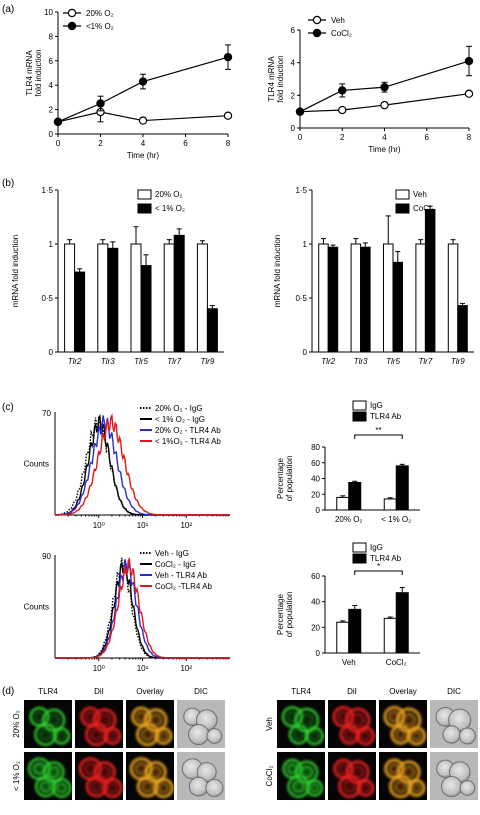 The image size is (480, 815). Describe the element at coordinates (280, 613) in the screenshot. I see `y-axis-label: Percentage` at that location.